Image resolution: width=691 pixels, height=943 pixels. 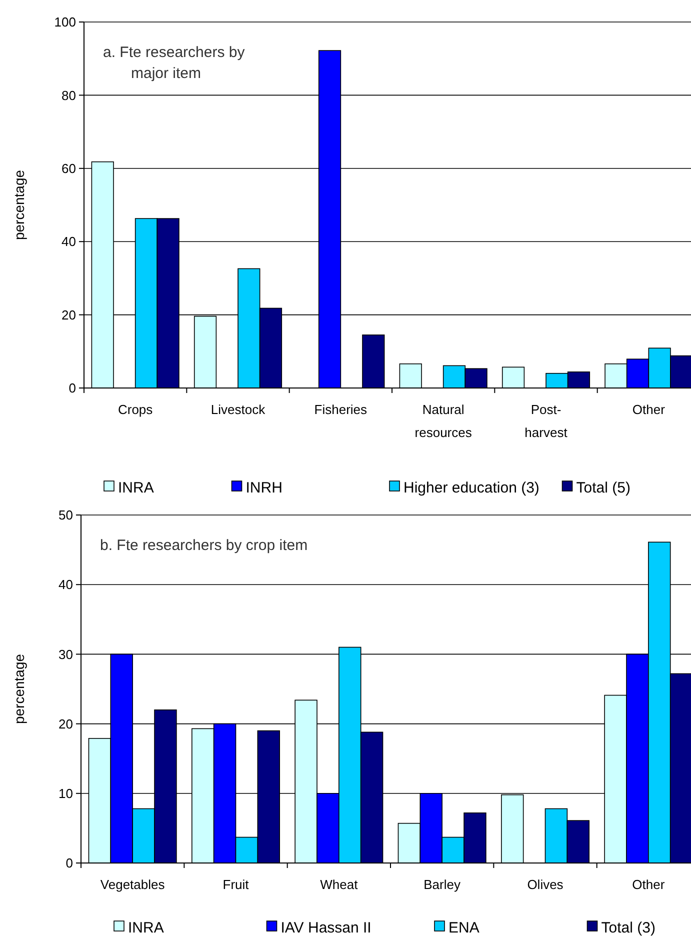 What do you see at coordinates (65, 654) in the screenshot?
I see `y-tick-label: 30` at bounding box center [65, 654].